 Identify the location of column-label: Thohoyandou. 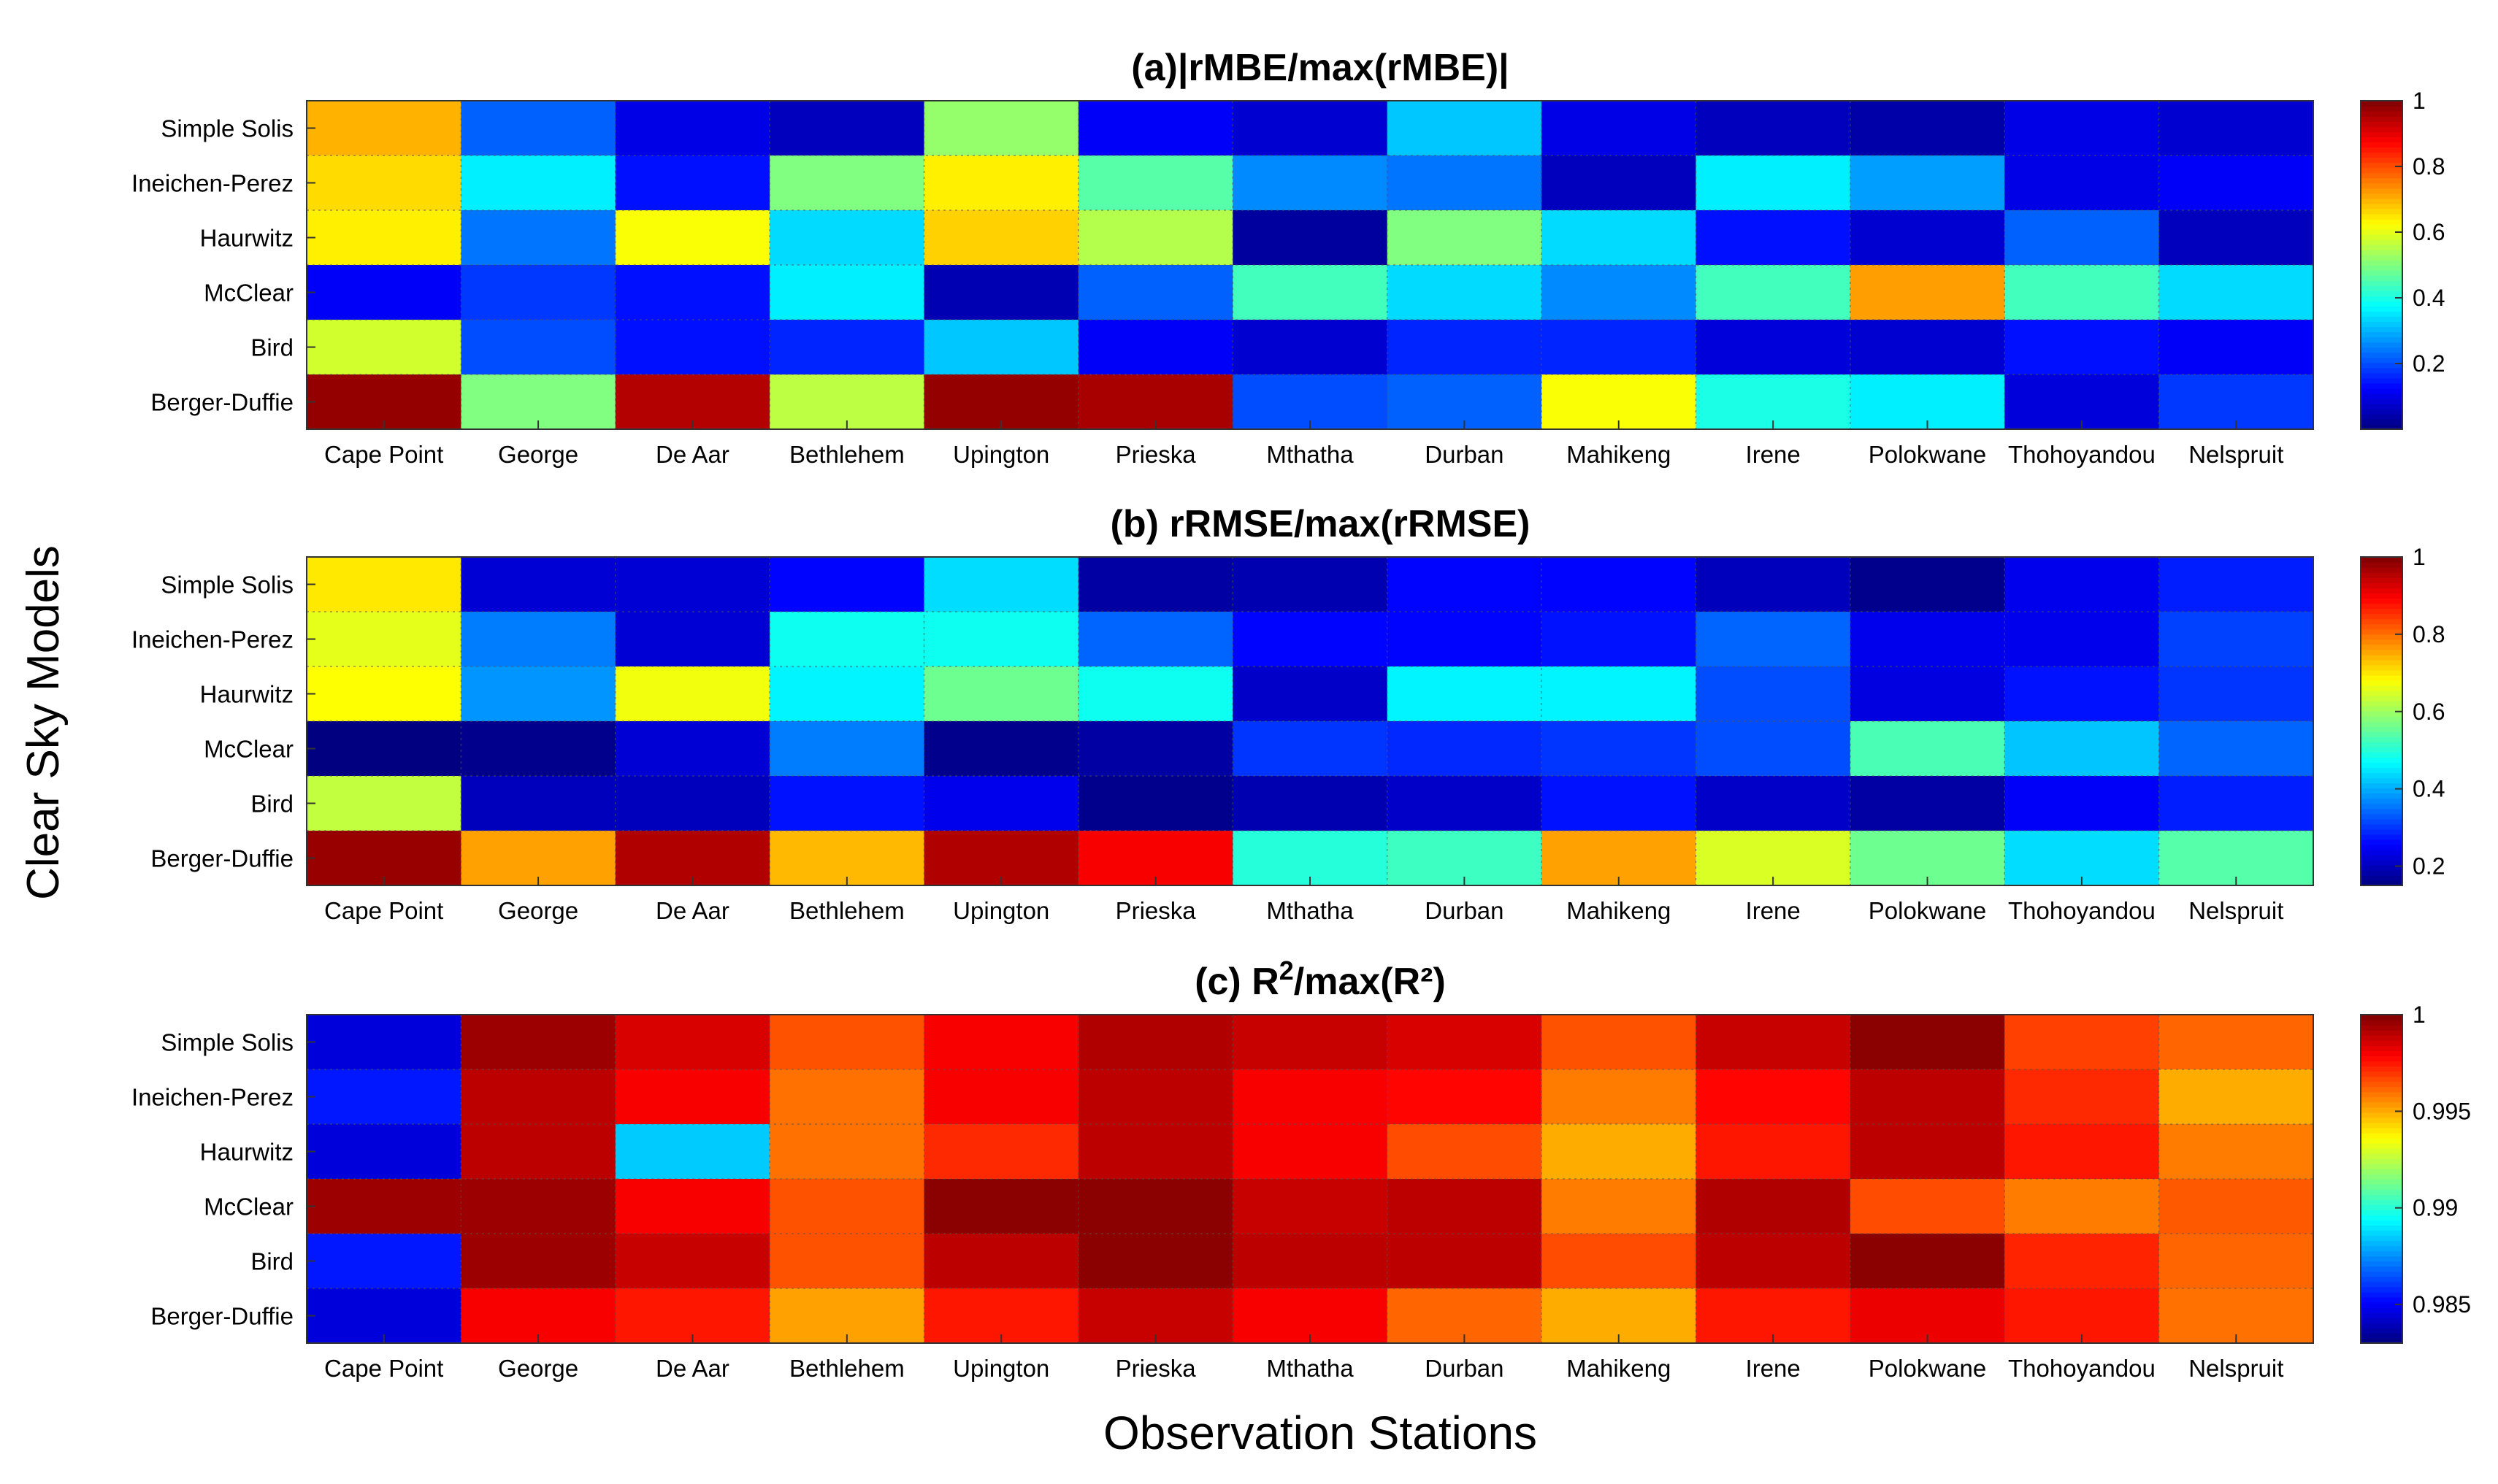
(2082, 911).